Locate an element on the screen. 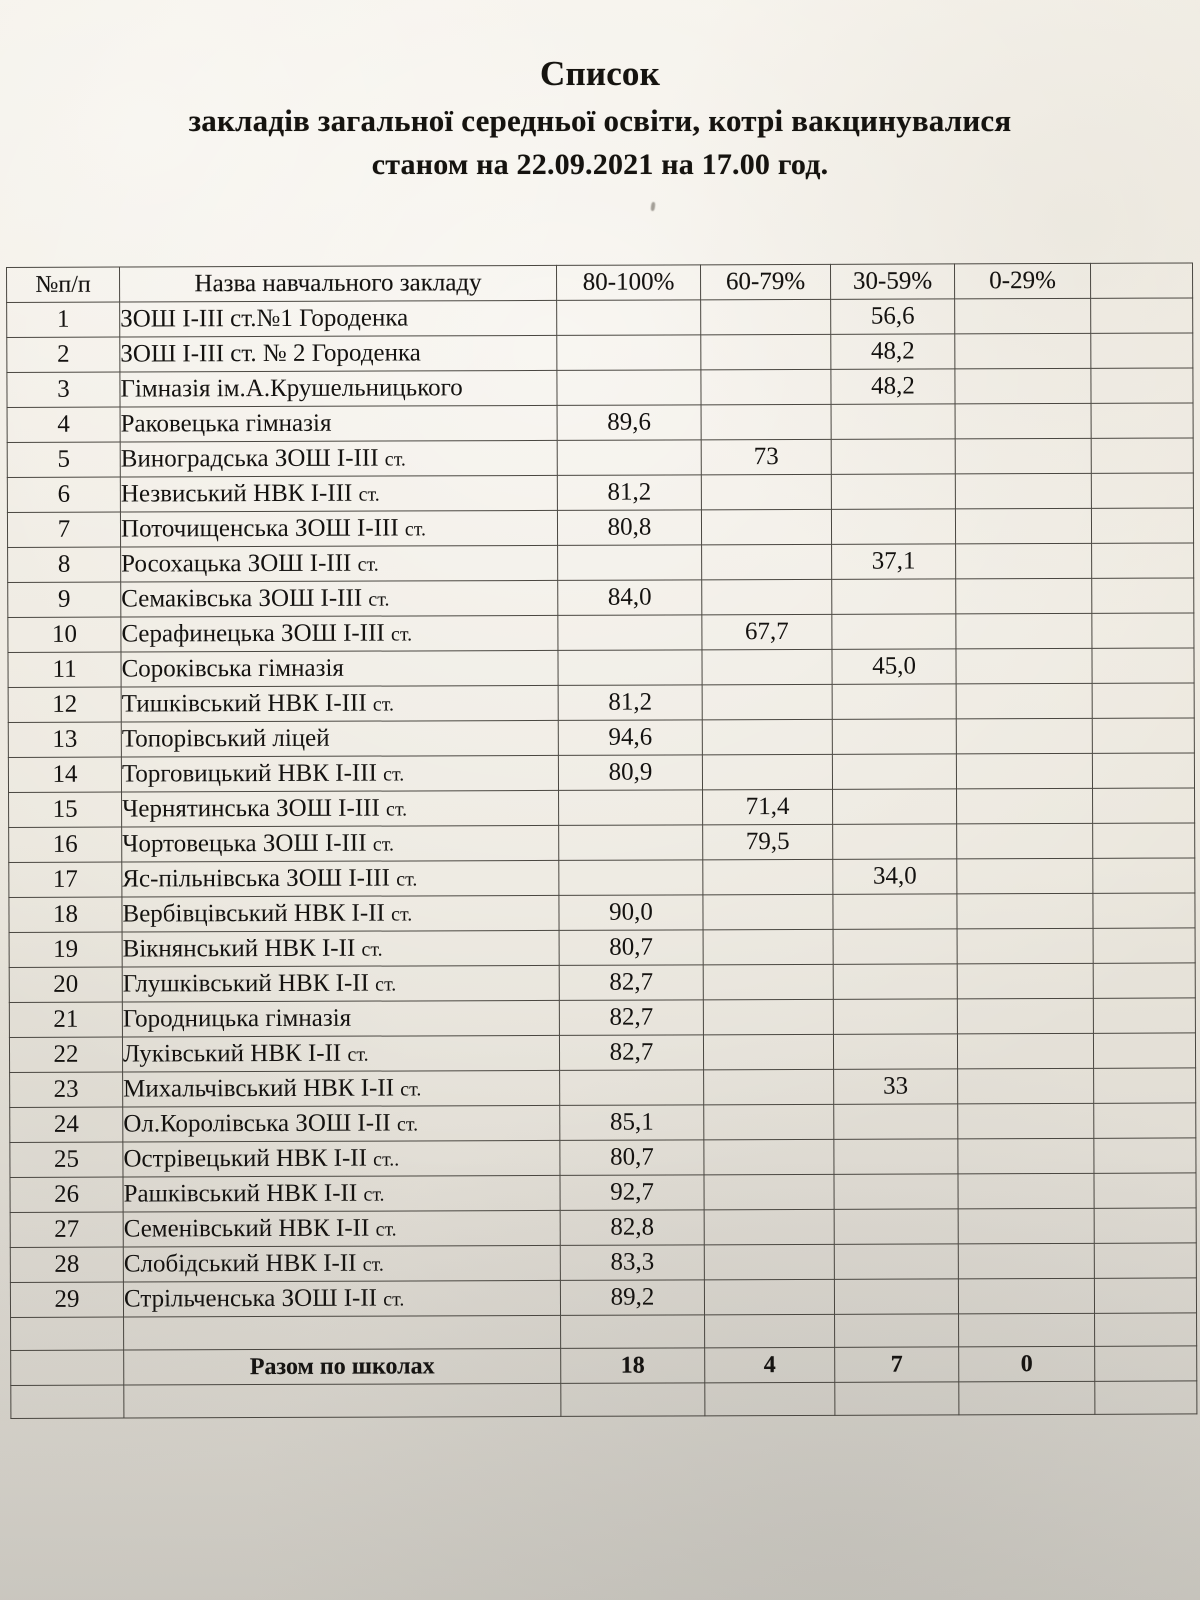 The width and height of the screenshot is (1200, 1600). cell-row-number: 13 is located at coordinates (65, 740).